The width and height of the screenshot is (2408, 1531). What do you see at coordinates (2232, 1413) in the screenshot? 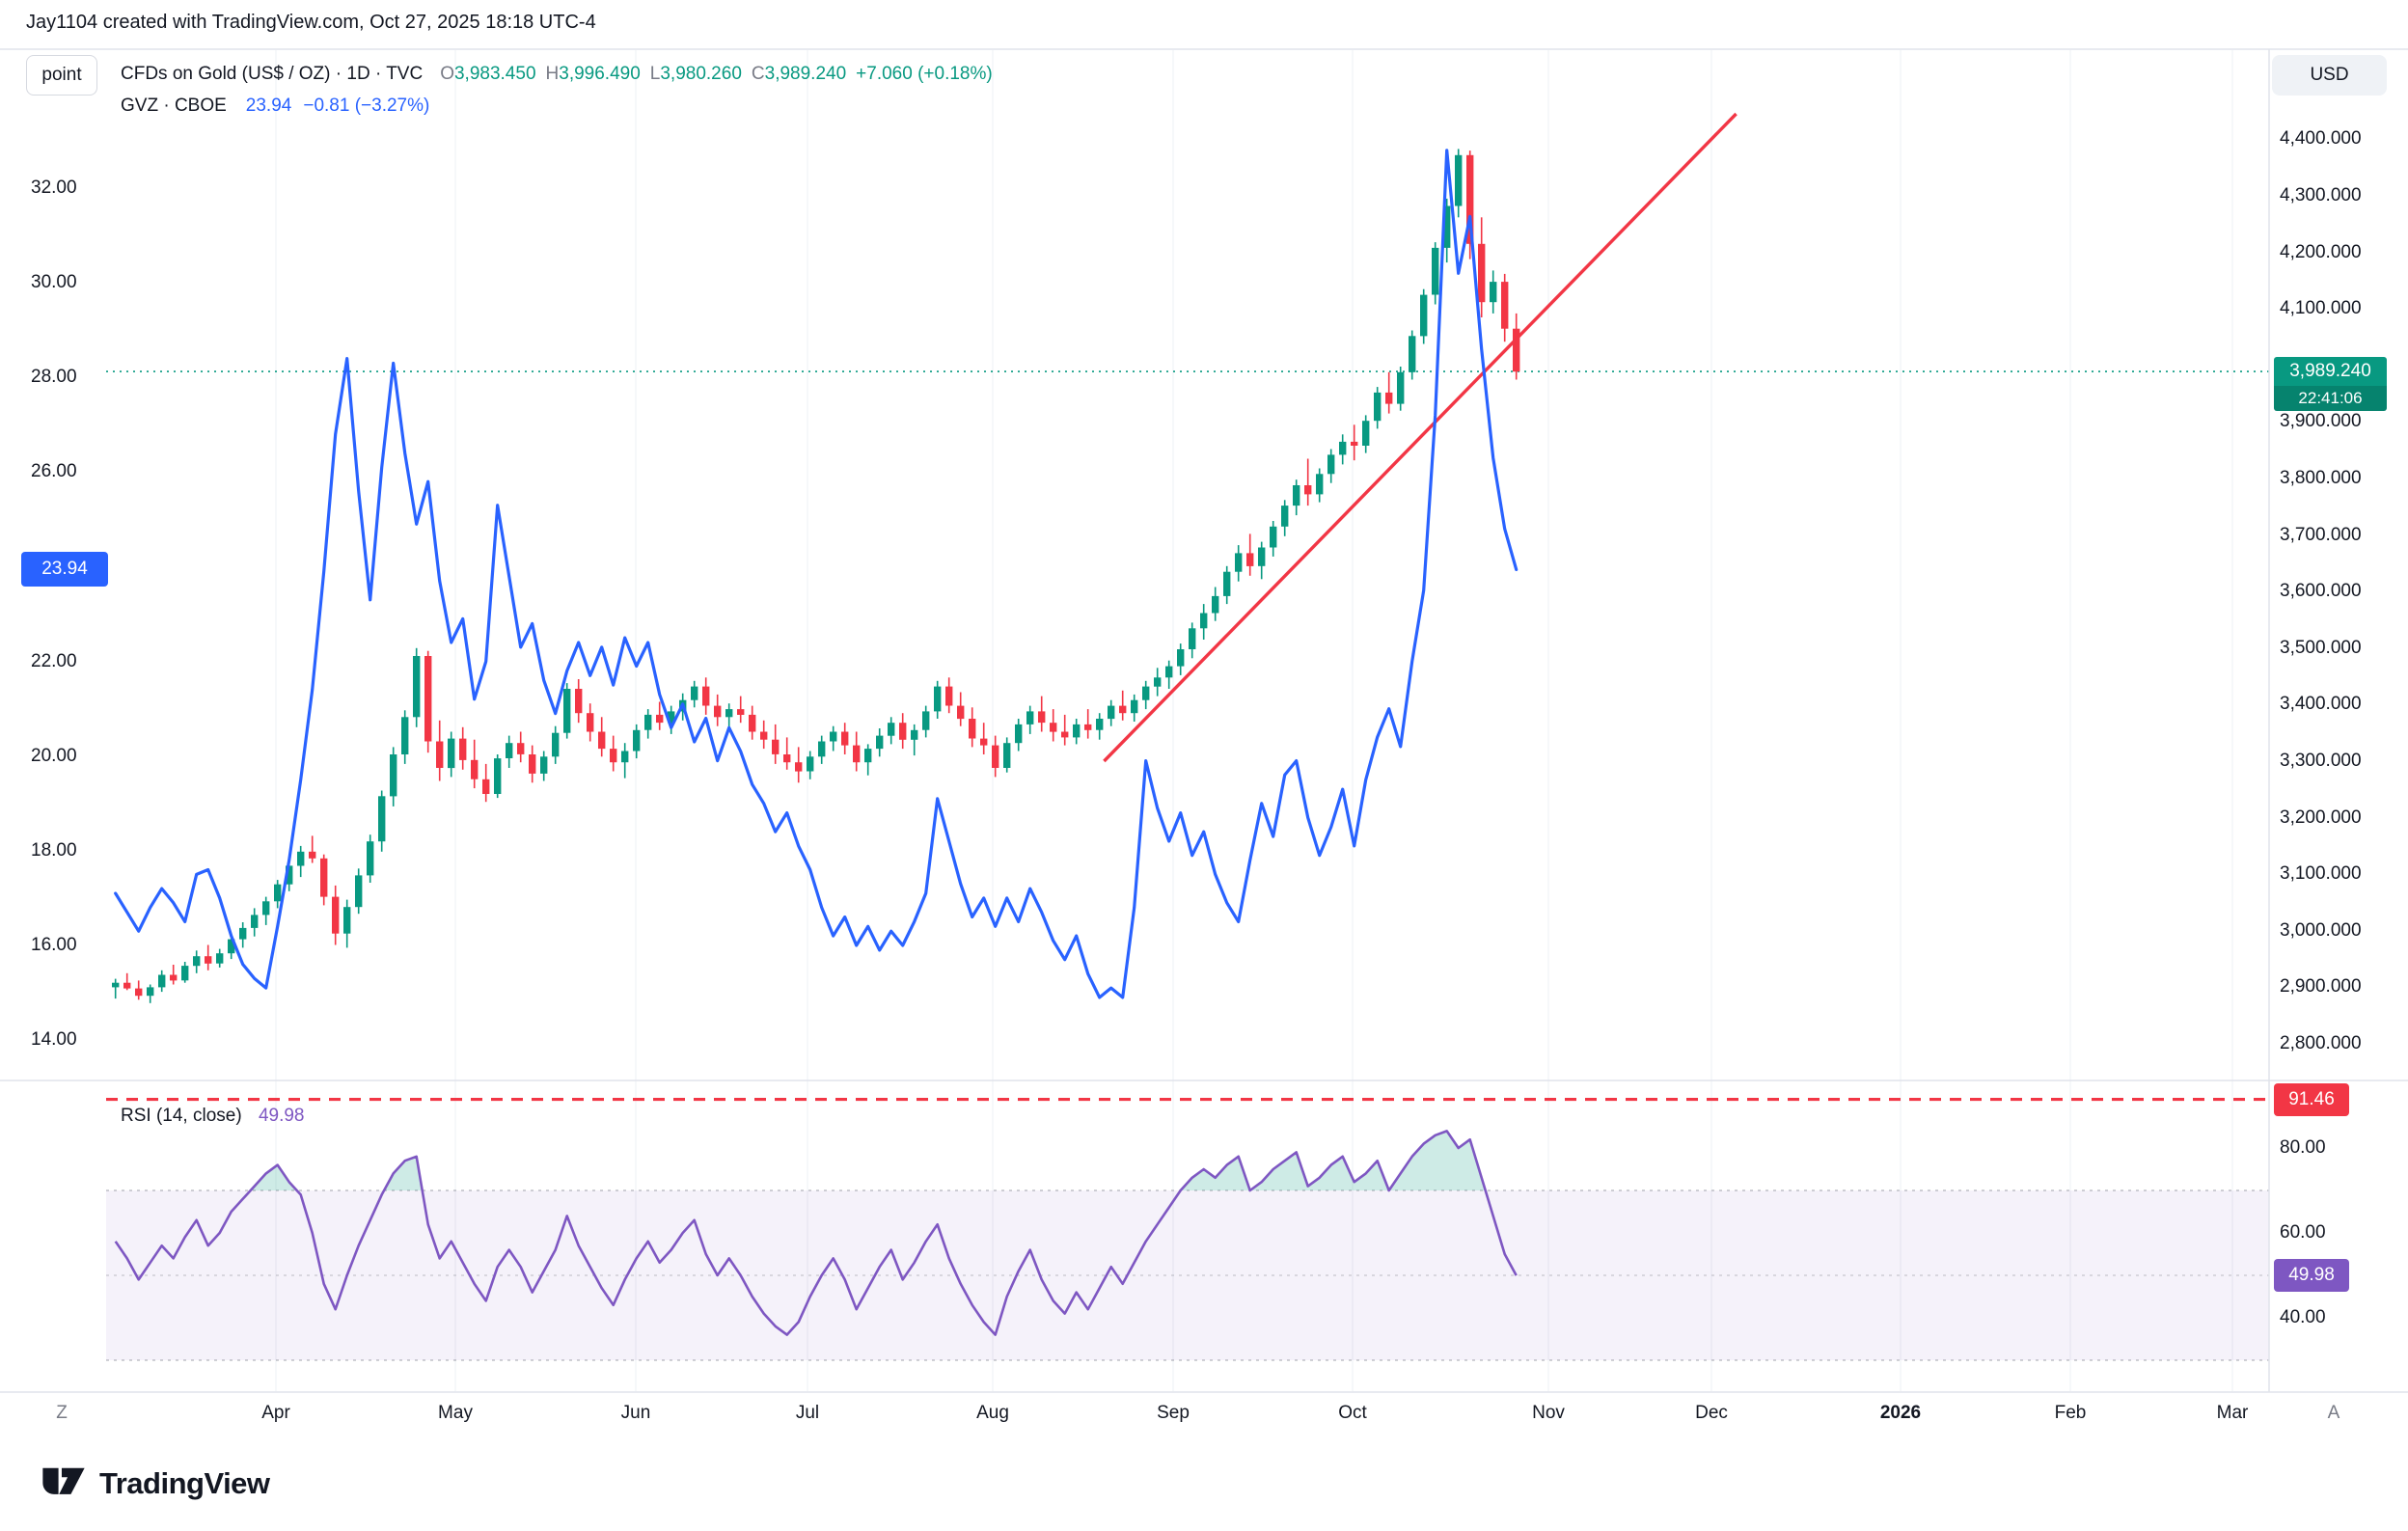
I see `time-axis-label: Mar` at bounding box center [2232, 1413].